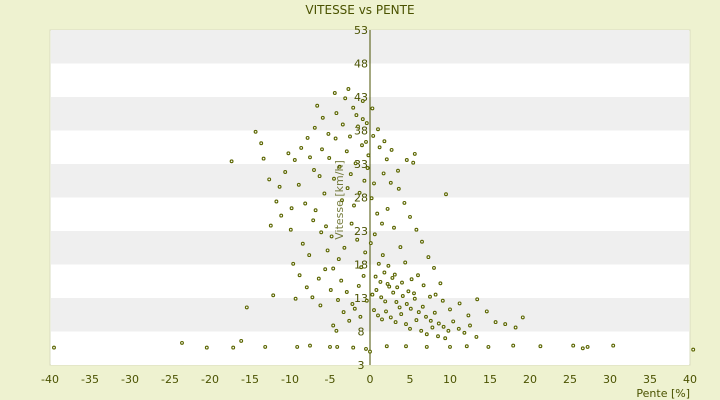 The height and width of the screenshot is (400, 720). What do you see at coordinates (650, 379) in the screenshot?
I see `x-tick-label: 35` at bounding box center [650, 379].